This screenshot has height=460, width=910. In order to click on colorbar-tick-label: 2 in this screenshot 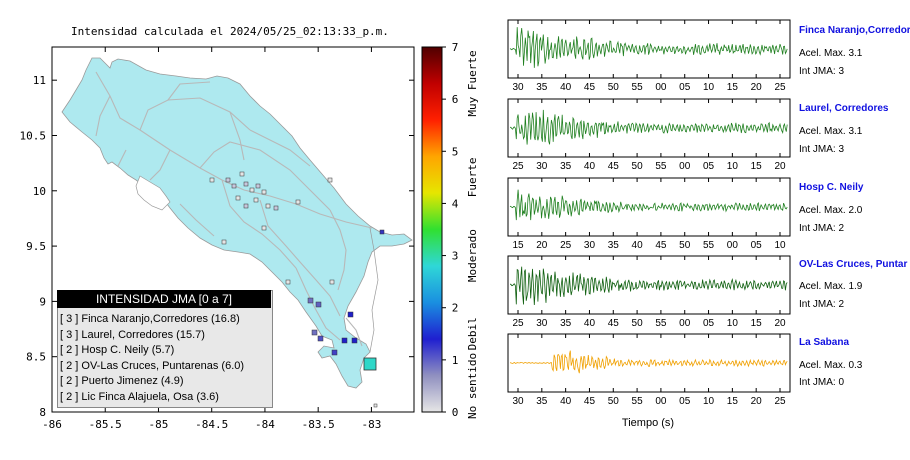, I will do `click(455, 308)`.